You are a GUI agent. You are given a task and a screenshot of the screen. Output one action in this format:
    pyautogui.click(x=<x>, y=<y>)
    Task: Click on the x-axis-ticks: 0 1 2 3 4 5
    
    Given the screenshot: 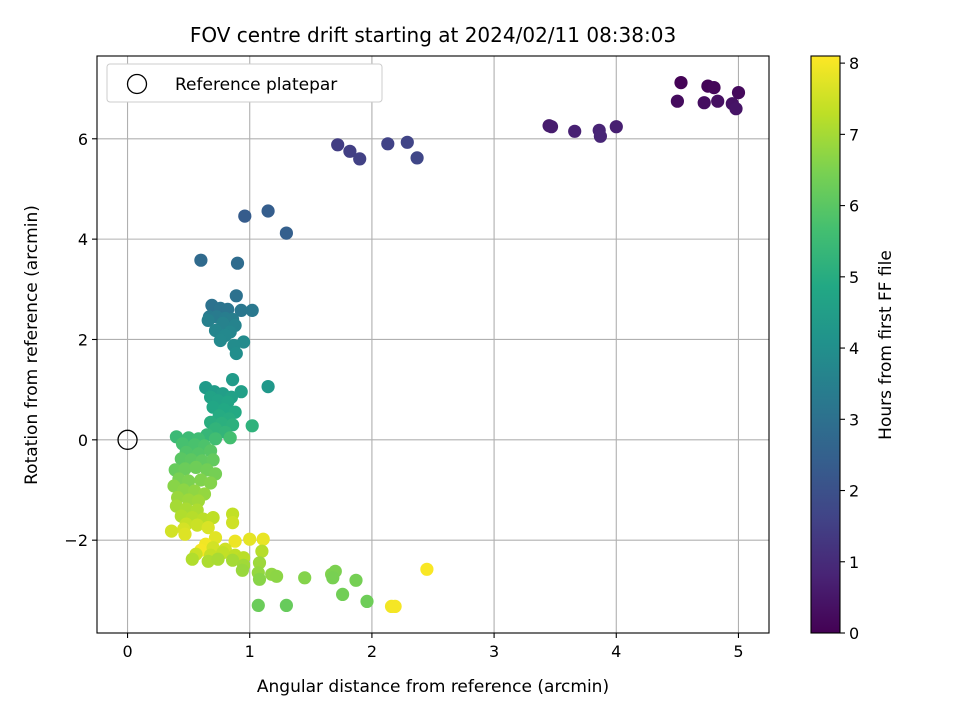 What is the action you would take?
    pyautogui.click(x=433, y=647)
    